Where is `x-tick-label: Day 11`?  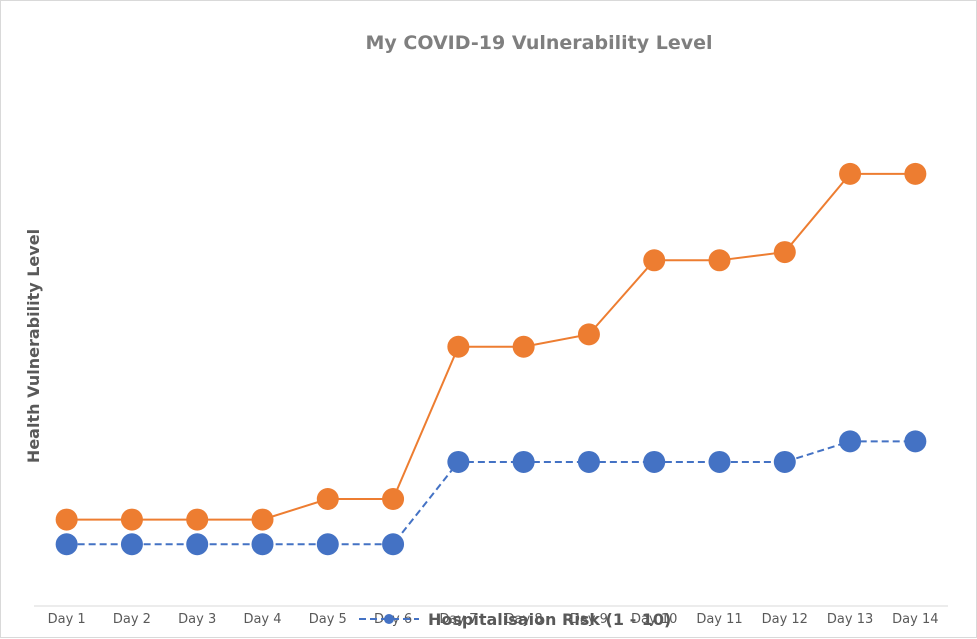
x-tick-label: Day 11 is located at coordinates (719, 619).